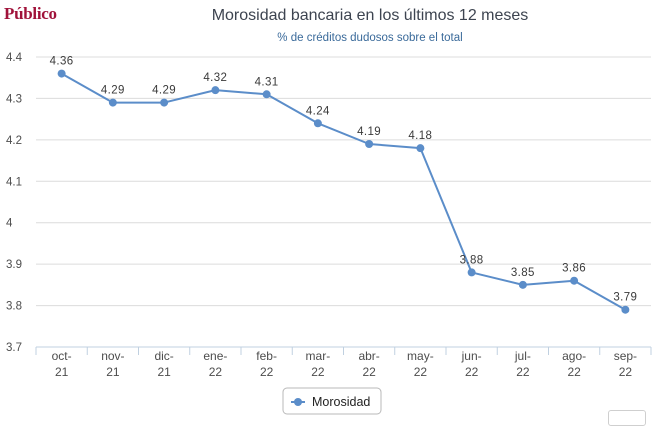 The image size is (655, 426). What do you see at coordinates (368, 356) in the screenshot?
I see `x-tick-label: abr-` at bounding box center [368, 356].